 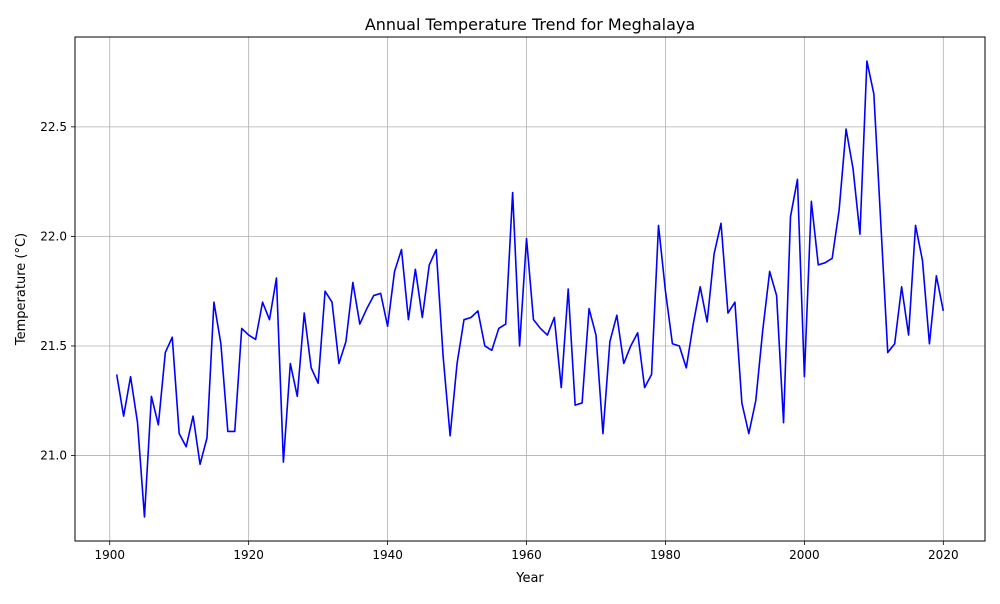 I want to click on x-tick-label: 1960, so click(x=526, y=555).